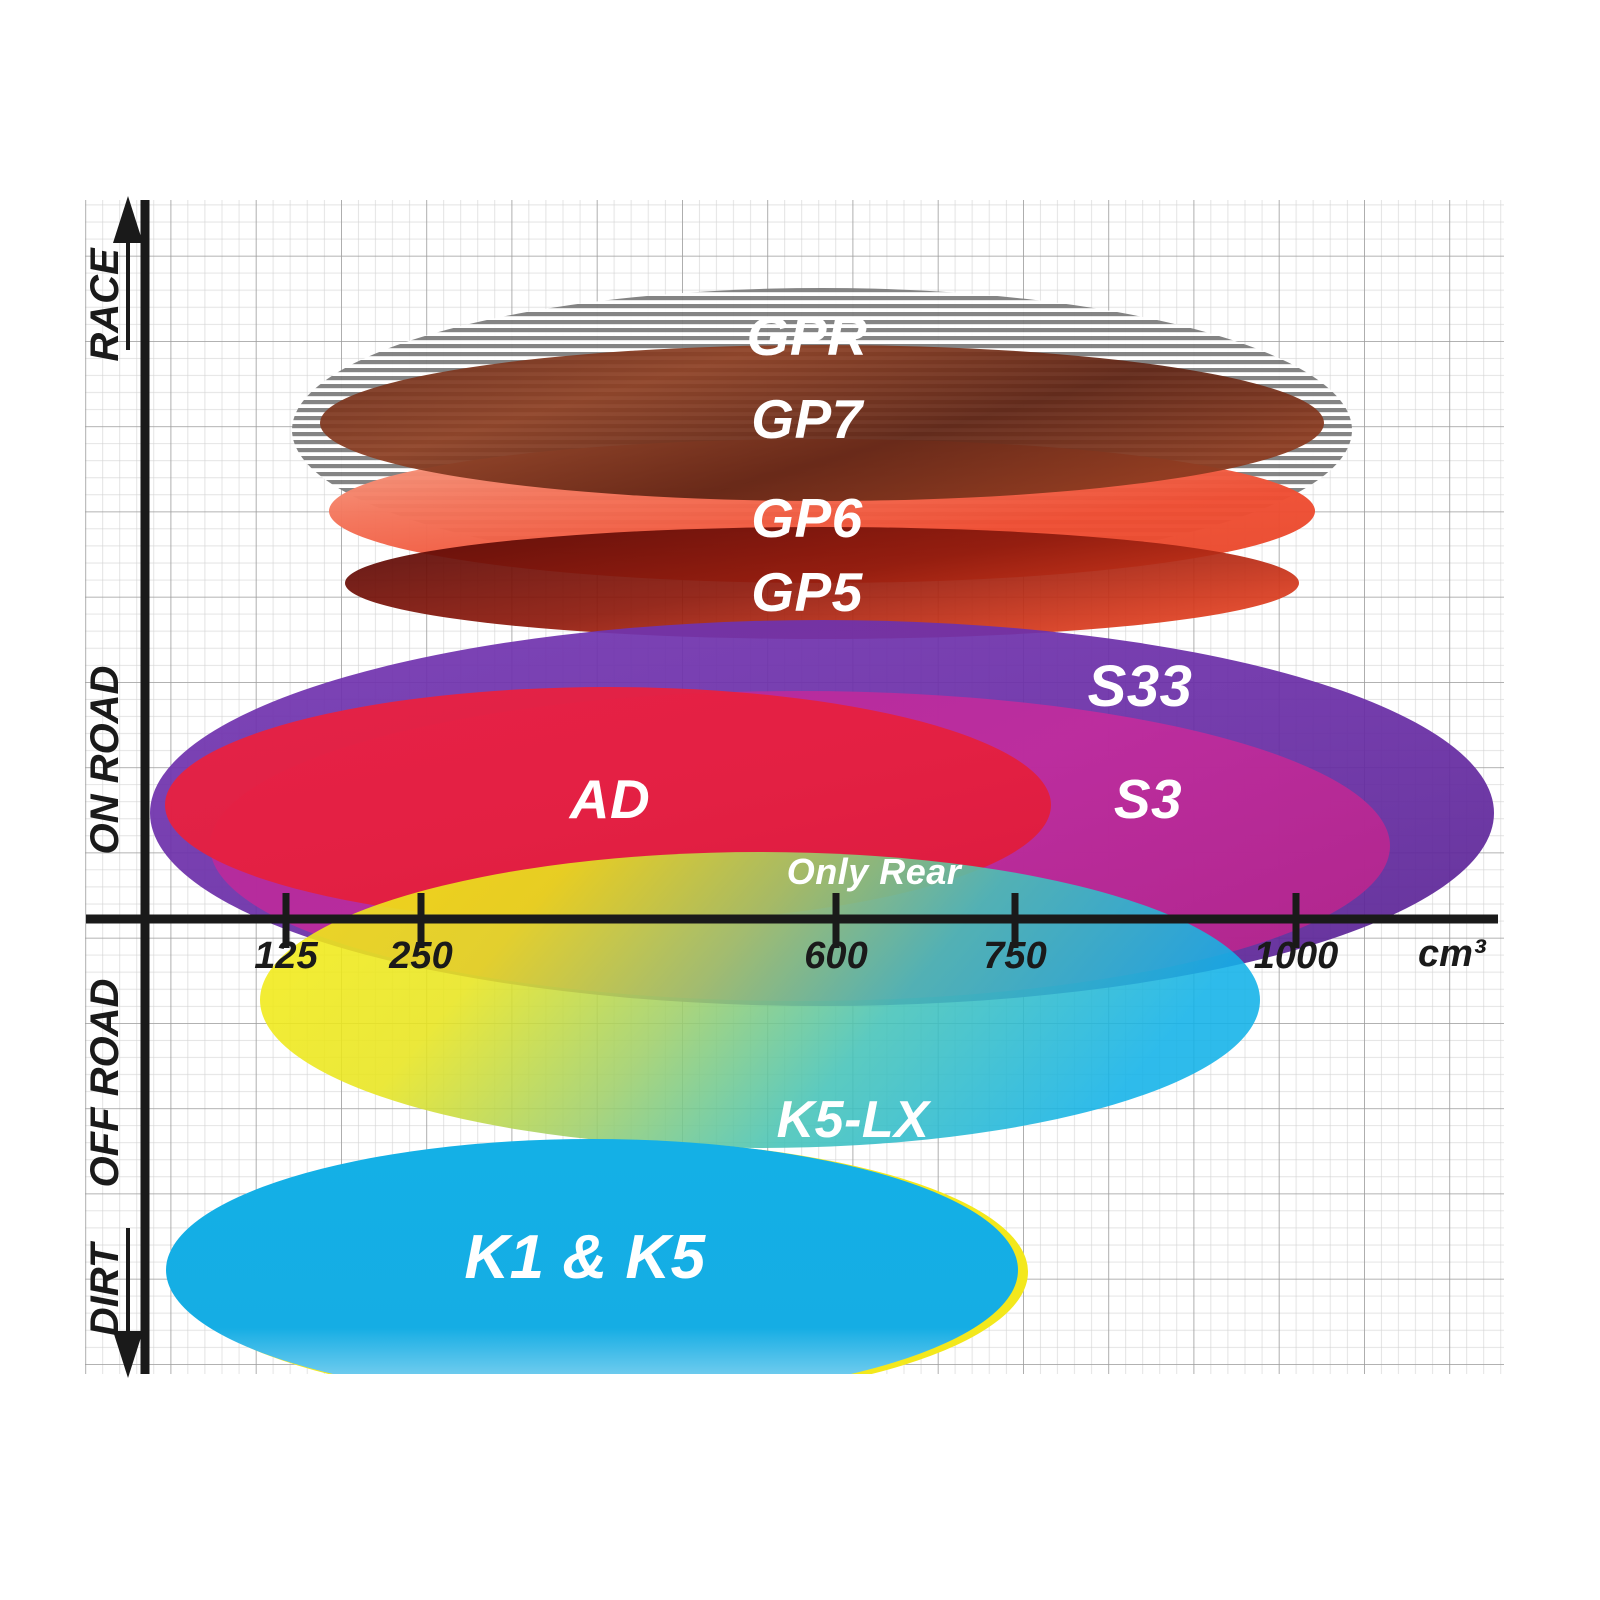 The width and height of the screenshot is (1600, 1600). Describe the element at coordinates (807, 592) in the screenshot. I see `bubble-label-gp5: GP5` at that location.